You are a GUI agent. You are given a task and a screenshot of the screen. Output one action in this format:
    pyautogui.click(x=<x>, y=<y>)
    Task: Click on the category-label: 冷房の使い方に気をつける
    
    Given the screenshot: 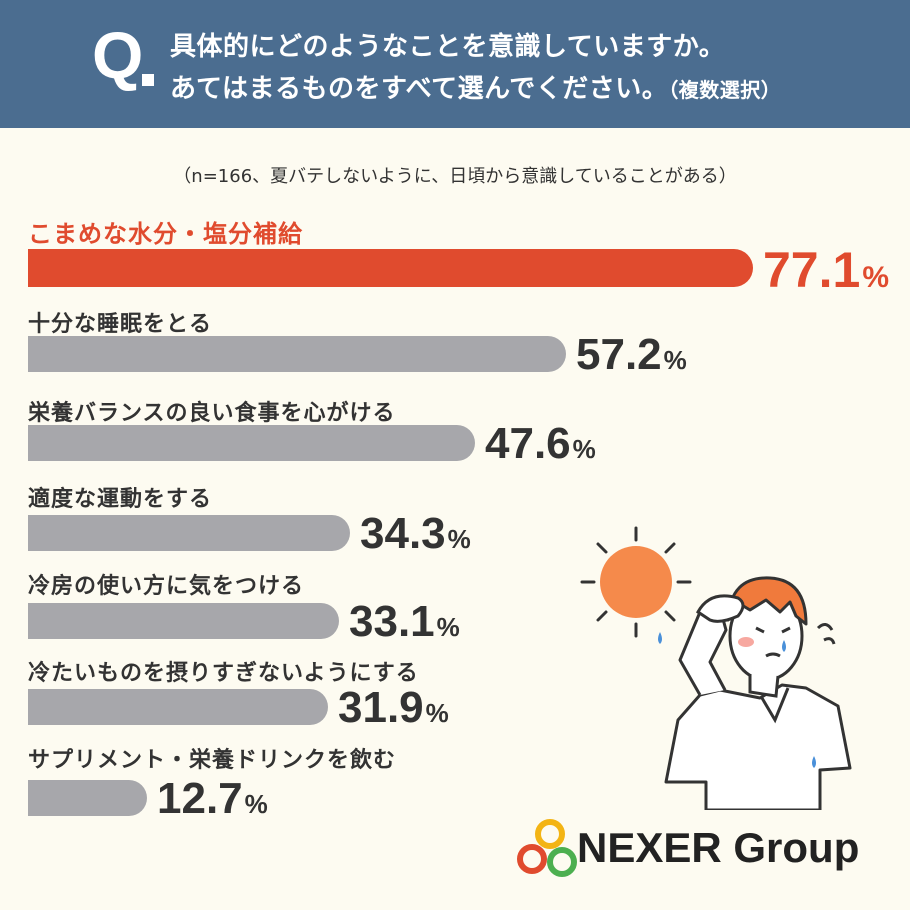 What is the action you would take?
    pyautogui.click(x=166, y=586)
    